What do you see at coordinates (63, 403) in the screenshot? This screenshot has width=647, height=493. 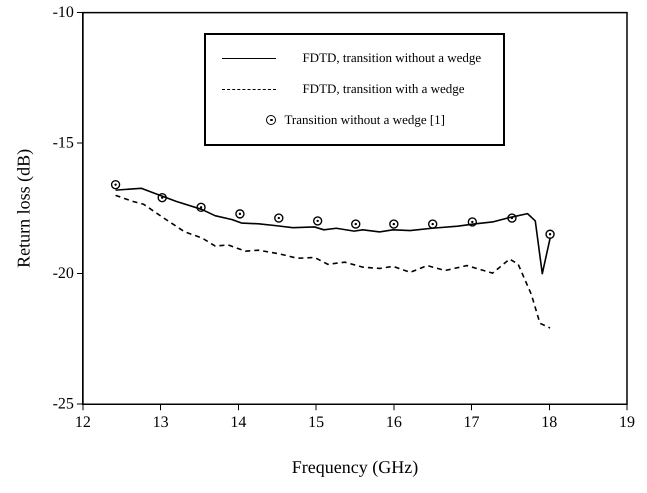 I see `y-tick-label: -25` at bounding box center [63, 403].